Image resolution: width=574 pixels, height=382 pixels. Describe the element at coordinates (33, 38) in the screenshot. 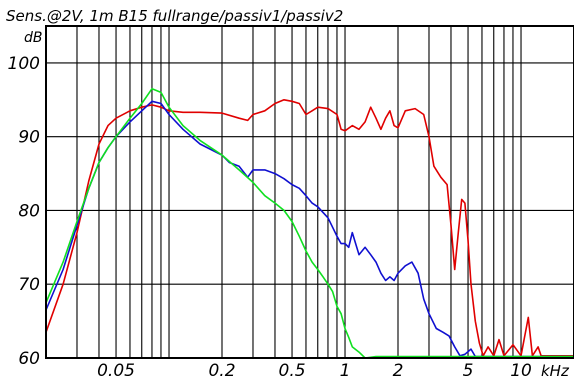

I see `y-axis-unit-label: dB` at that location.